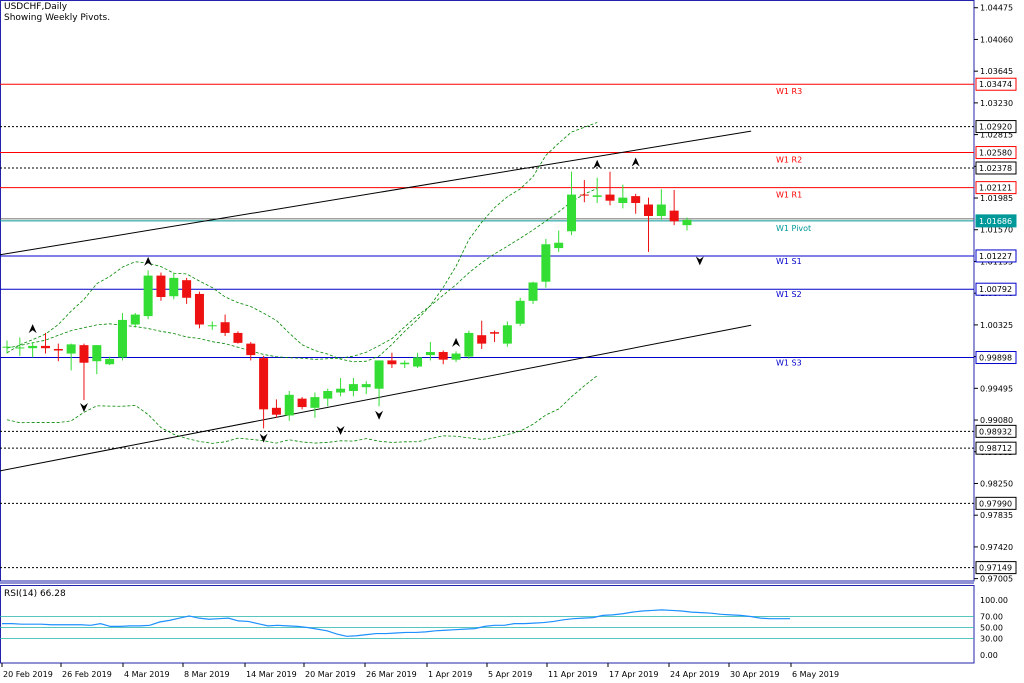 Image resolution: width=1024 pixels, height=683 pixels. I want to click on y-tick-label: 1.01985, so click(996, 198).